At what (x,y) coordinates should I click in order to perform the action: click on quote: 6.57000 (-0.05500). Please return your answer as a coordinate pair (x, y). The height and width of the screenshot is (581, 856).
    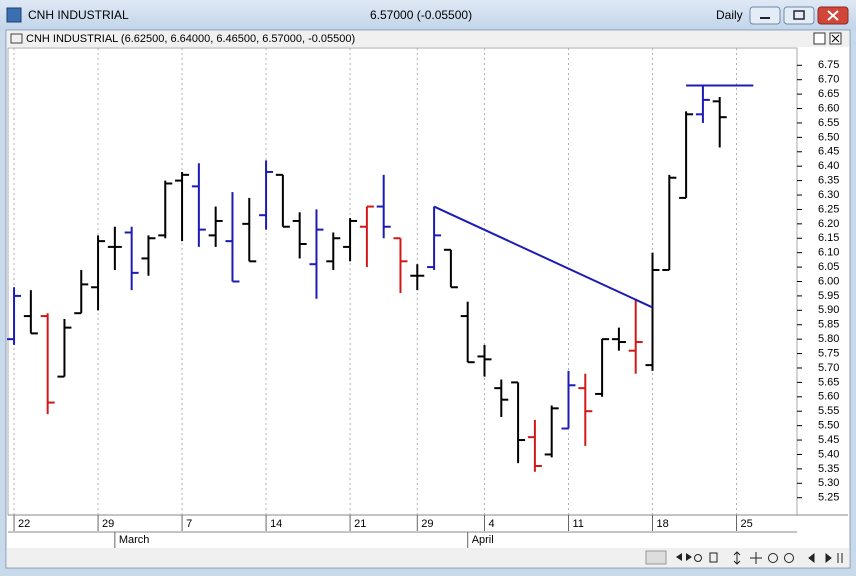
    Looking at the image, I should click on (421, 15).